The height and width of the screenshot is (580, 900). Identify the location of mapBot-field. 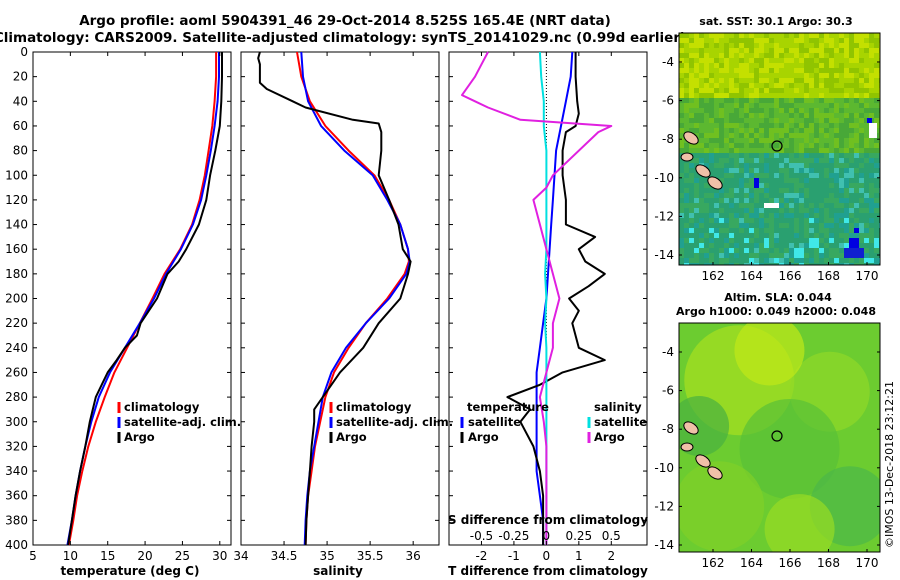
(779, 437).